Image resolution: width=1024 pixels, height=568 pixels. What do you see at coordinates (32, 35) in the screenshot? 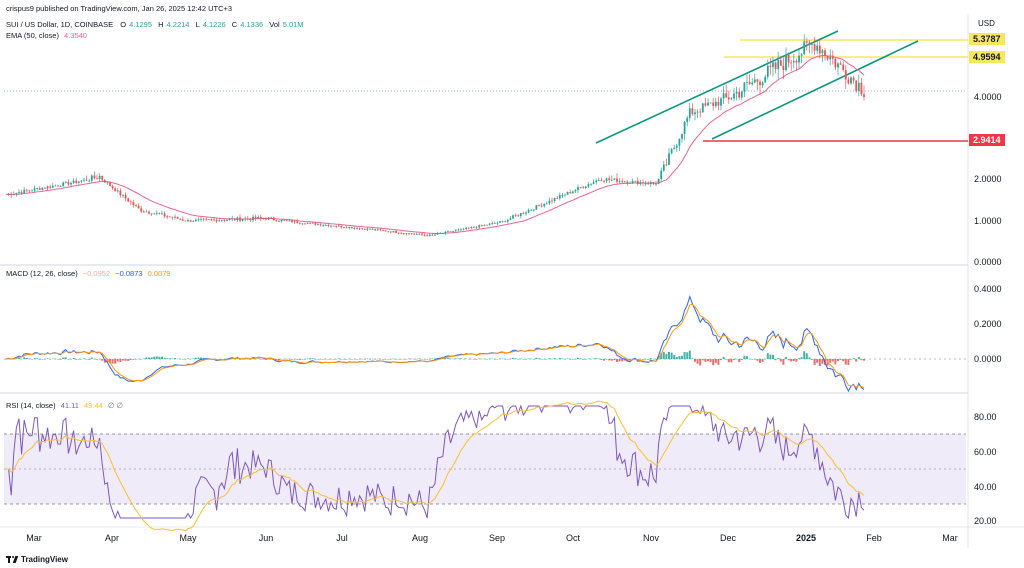
I see `ema-label: EMA (50, close)` at bounding box center [32, 35].